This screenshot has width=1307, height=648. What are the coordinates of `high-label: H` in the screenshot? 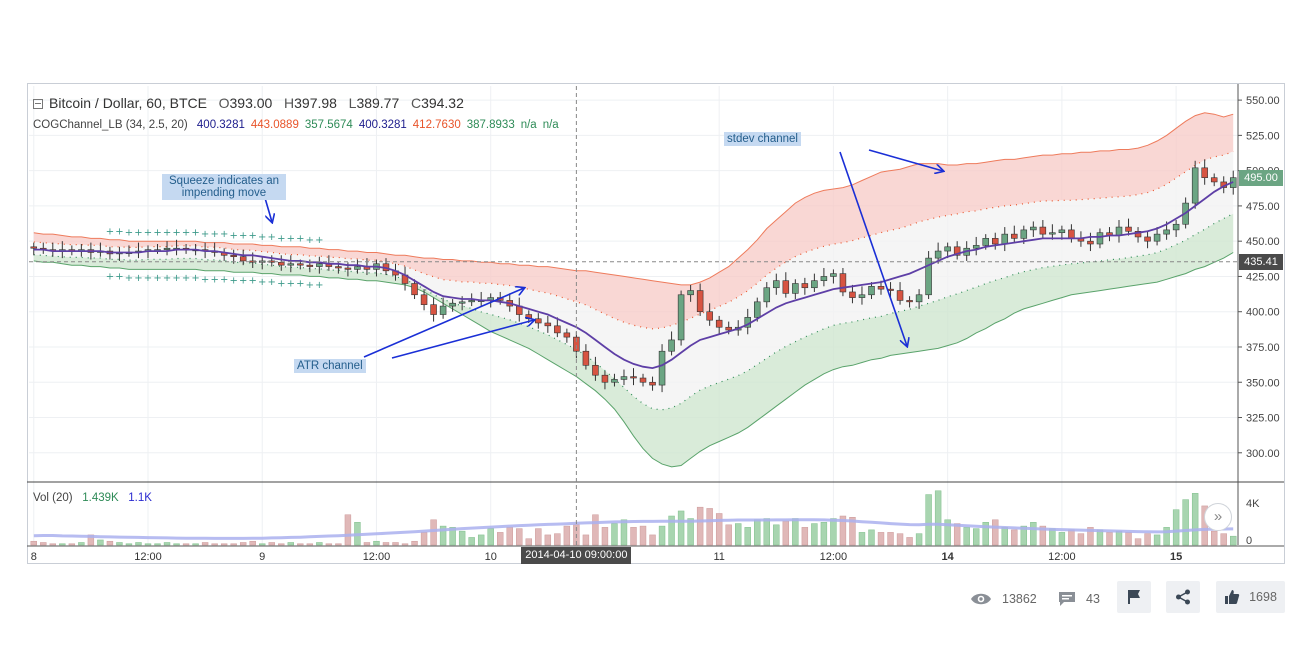 It's located at (289, 103).